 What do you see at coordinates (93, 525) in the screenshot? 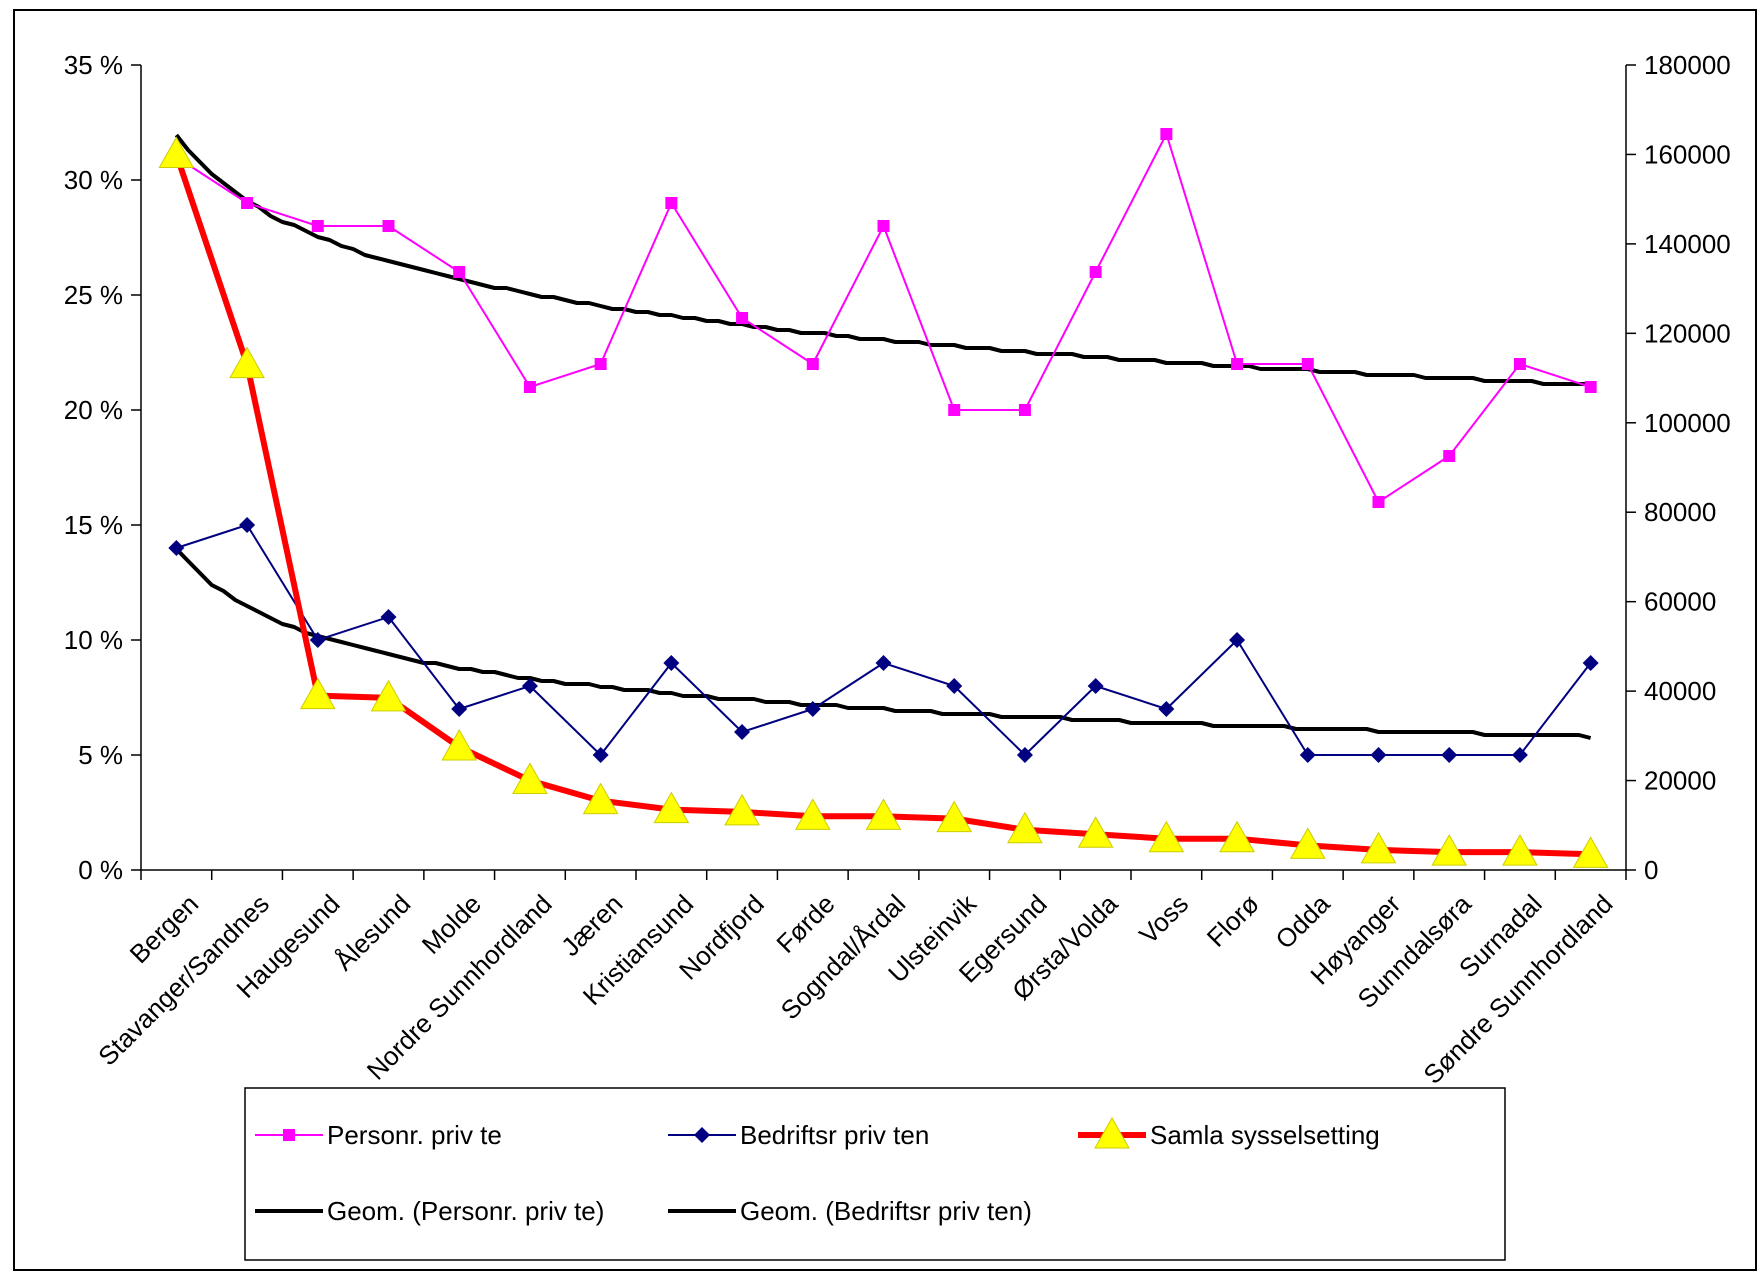
I see `y-left-tick-label: 15 %` at bounding box center [93, 525].